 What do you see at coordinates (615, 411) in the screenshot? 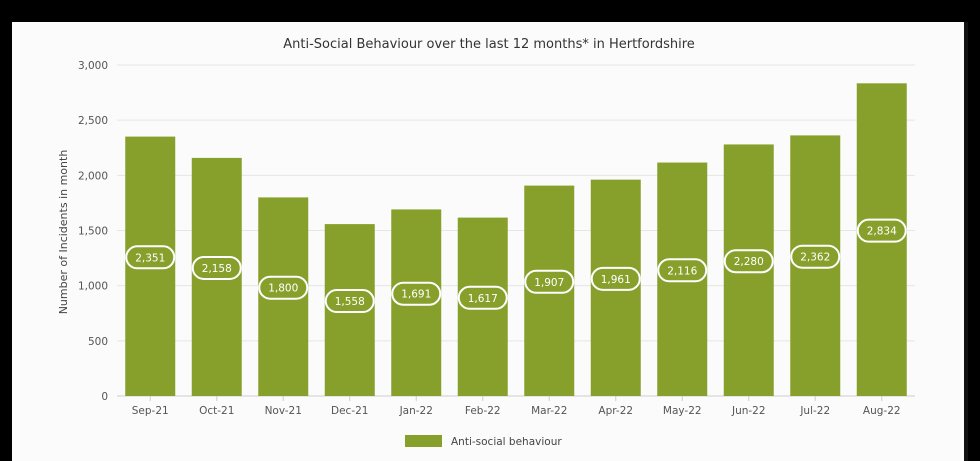
I see `x-tick-label: Apr-22` at bounding box center [615, 411].